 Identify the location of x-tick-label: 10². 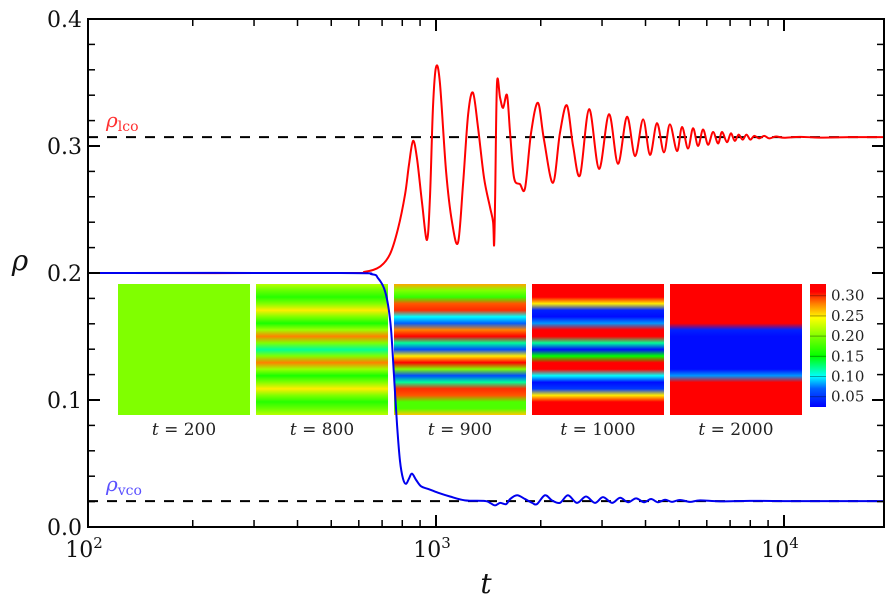
(84, 548).